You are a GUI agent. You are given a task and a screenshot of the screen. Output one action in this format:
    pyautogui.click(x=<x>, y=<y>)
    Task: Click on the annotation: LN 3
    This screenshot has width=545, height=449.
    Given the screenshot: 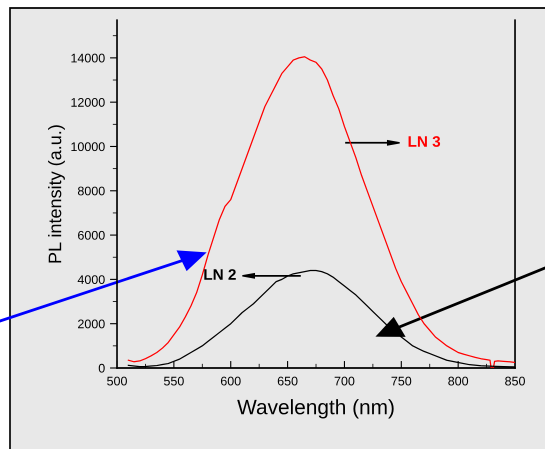 What is the action you would take?
    pyautogui.click(x=424, y=141)
    